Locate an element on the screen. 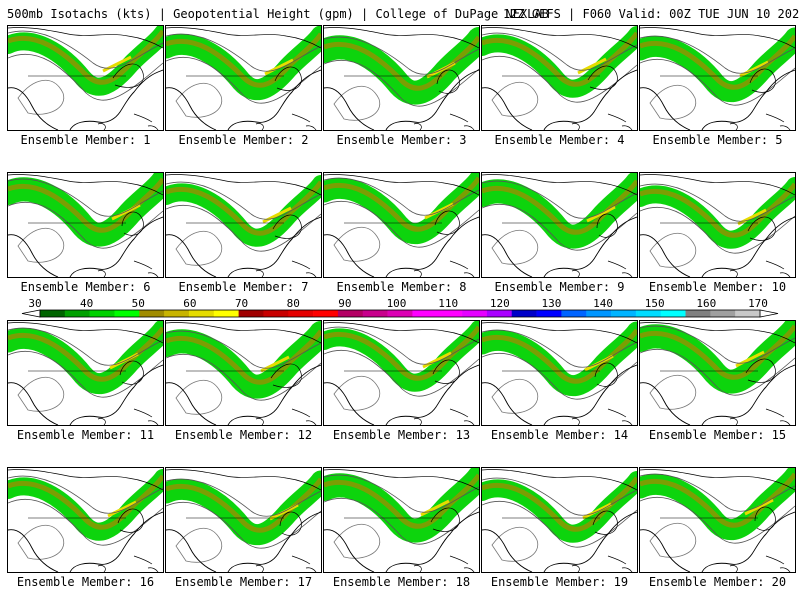 This screenshot has height=614, width=800. colorbar-tick-label: 130 is located at coordinates (551, 303).